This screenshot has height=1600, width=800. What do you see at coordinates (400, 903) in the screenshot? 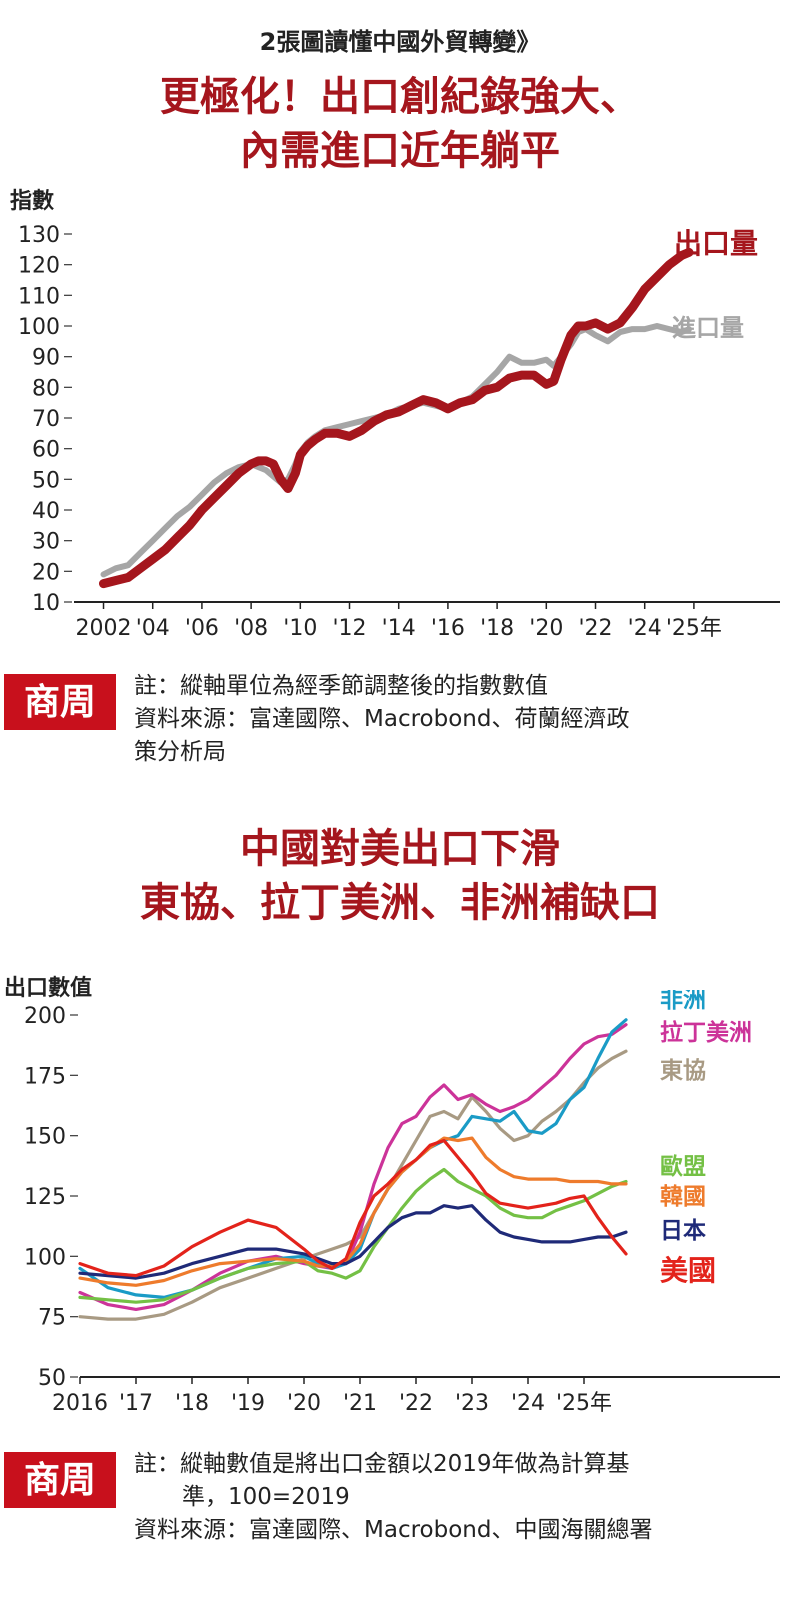
I see `chart2-title-line-2: 東協、拉丁美洲、非洲補缺口` at bounding box center [400, 903].